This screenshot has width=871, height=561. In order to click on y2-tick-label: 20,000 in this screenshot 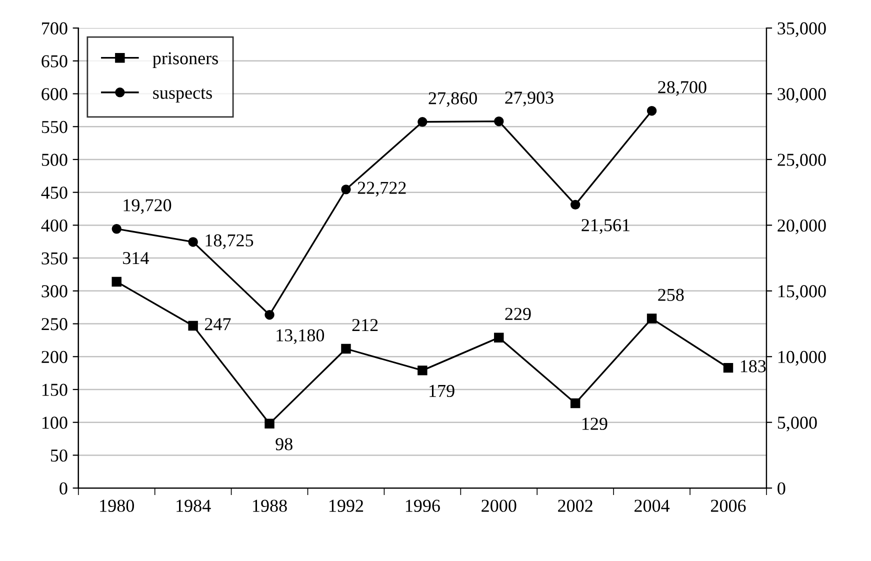, I will do `click(802, 226)`.